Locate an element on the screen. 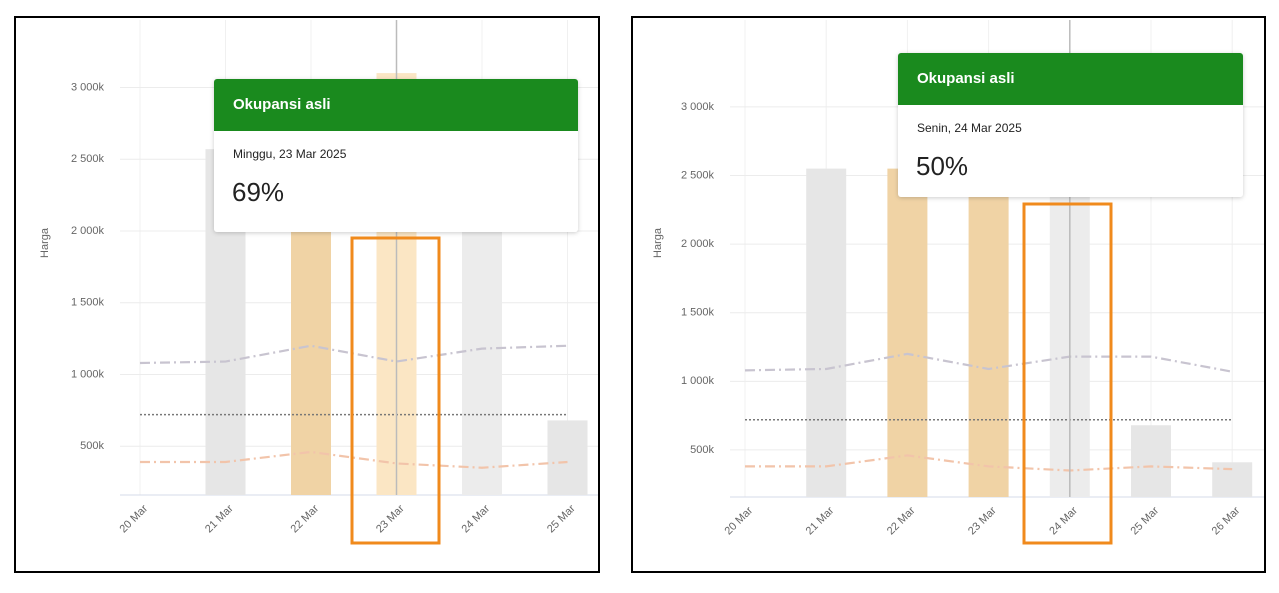 The height and width of the screenshot is (593, 1279). tooltip: Okupansi asli Minggu, 23 Mar 2025 69% is located at coordinates (396, 155).